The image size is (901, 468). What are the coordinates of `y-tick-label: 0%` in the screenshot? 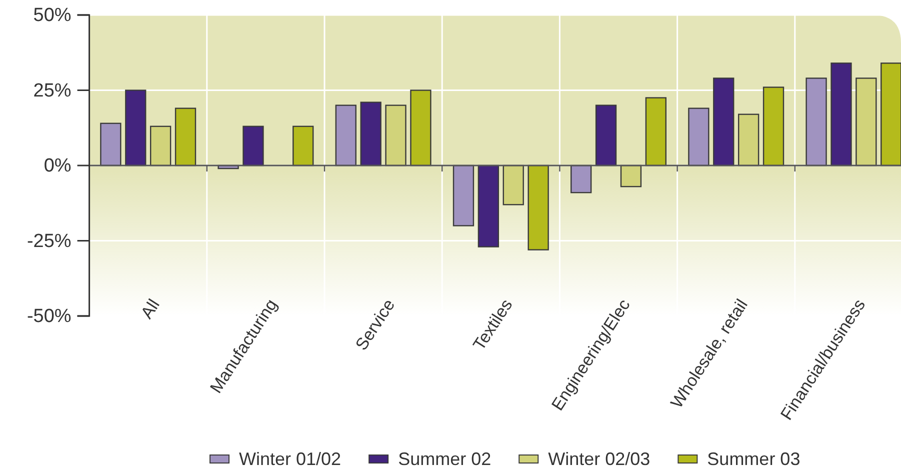 It's located at (58, 166).